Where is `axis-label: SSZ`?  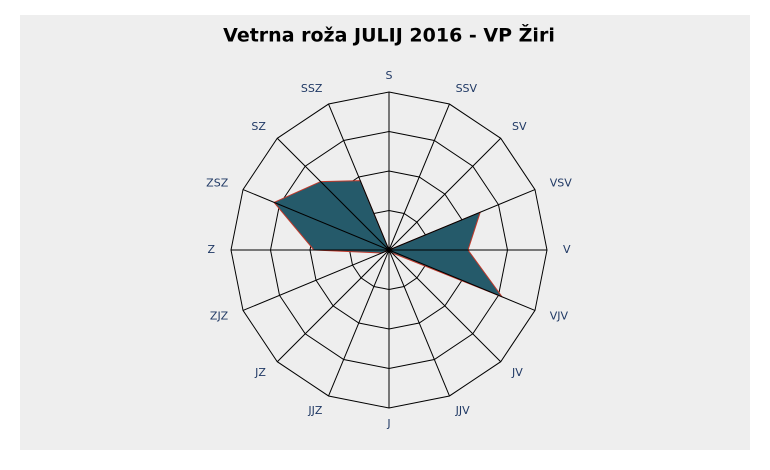 axis-label: SSZ is located at coordinates (312, 88).